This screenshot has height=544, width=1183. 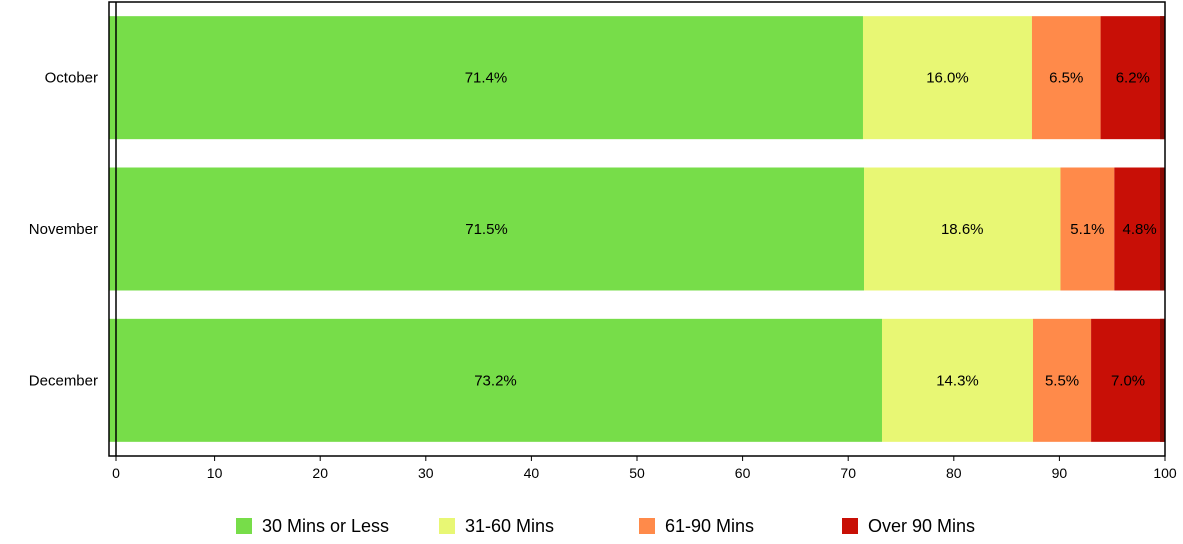 I want to click on category-label: November, so click(x=63, y=229).